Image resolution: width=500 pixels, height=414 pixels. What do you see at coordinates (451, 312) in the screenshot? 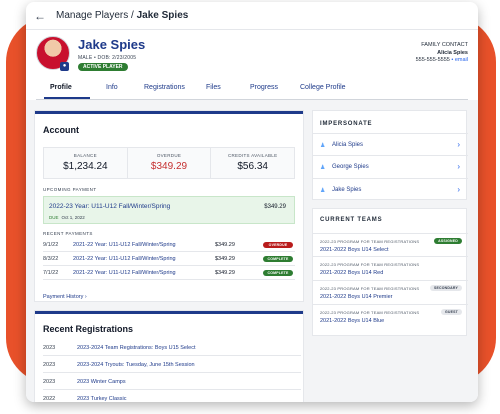
I see `team-status-badge: GUEST` at bounding box center [451, 312].